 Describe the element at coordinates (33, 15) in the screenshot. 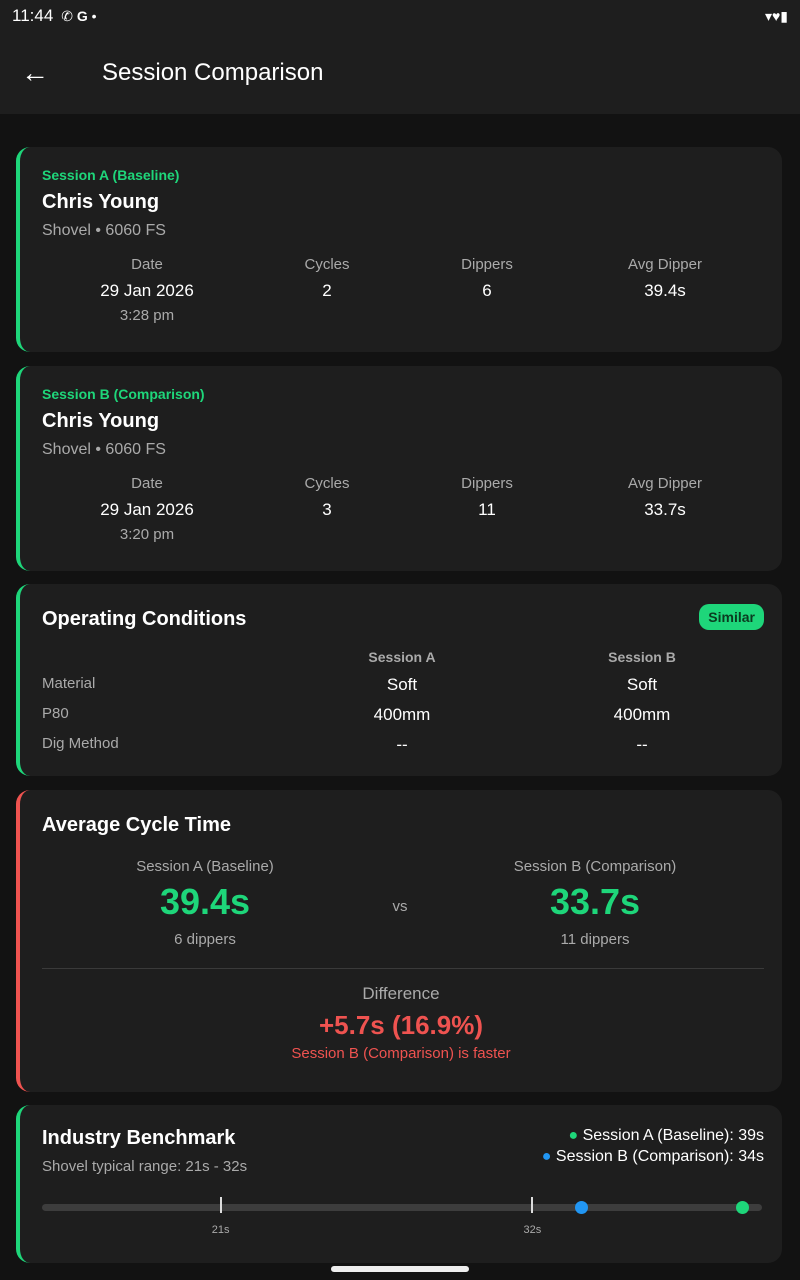

I see `clock: 11:44` at that location.